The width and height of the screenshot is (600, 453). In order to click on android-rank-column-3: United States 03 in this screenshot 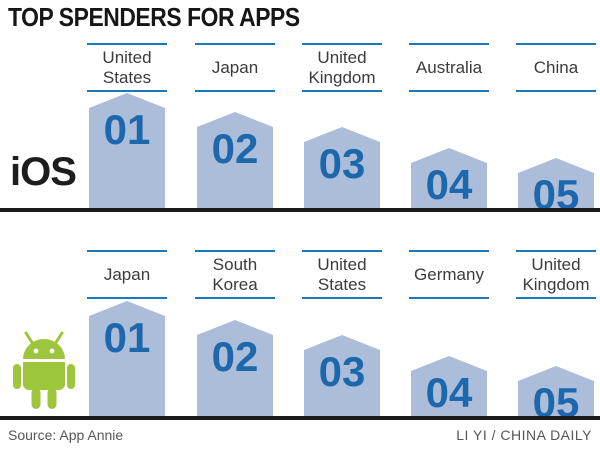, I will do `click(342, 226)`.